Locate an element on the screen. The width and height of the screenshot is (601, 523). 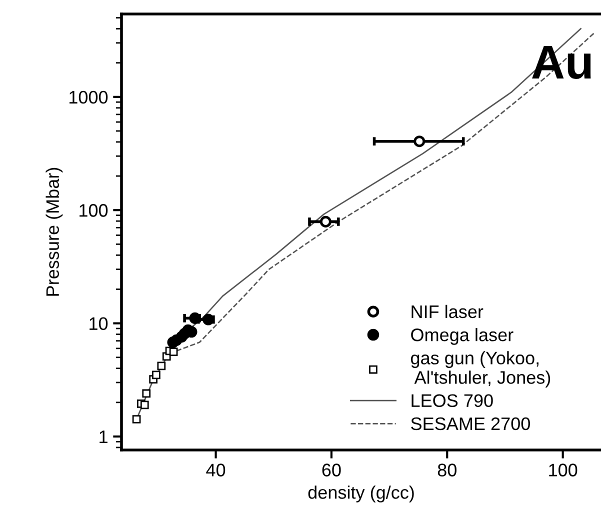
x-axis-title: density (g/cc) is located at coordinates (361, 494).